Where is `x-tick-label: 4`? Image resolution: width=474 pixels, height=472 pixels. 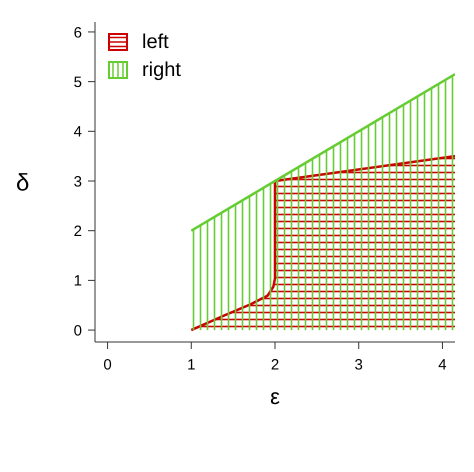 x-tick-label: 4 is located at coordinates (442, 365).